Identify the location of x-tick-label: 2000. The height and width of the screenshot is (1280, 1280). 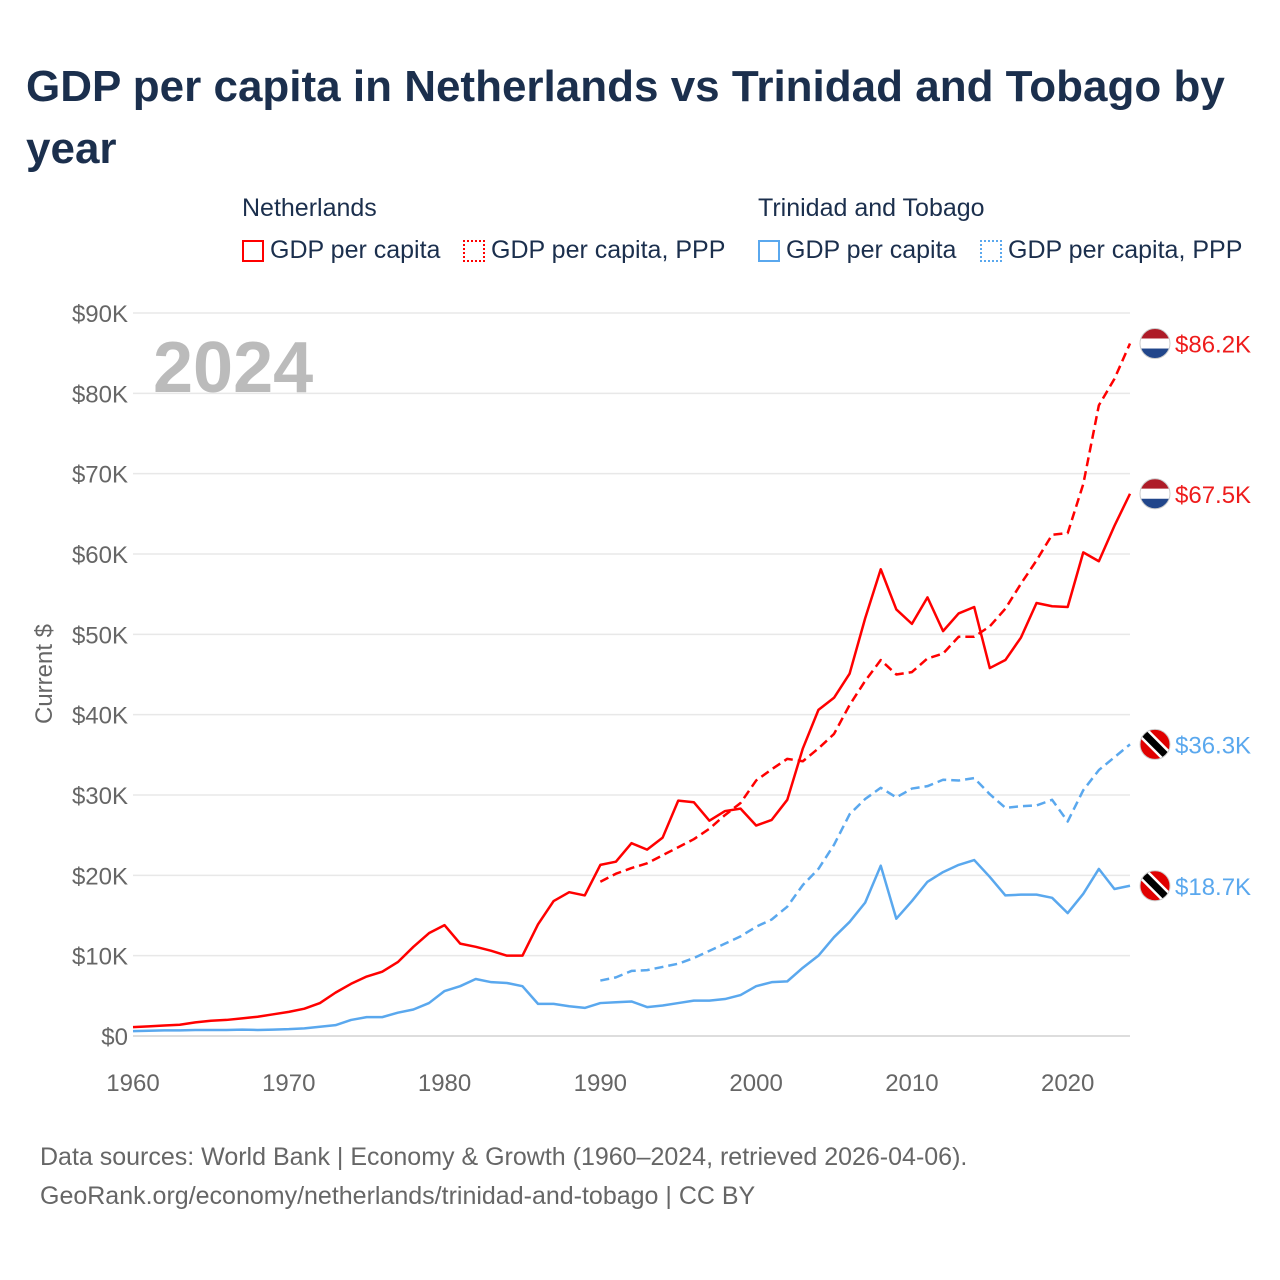
(755, 1083).